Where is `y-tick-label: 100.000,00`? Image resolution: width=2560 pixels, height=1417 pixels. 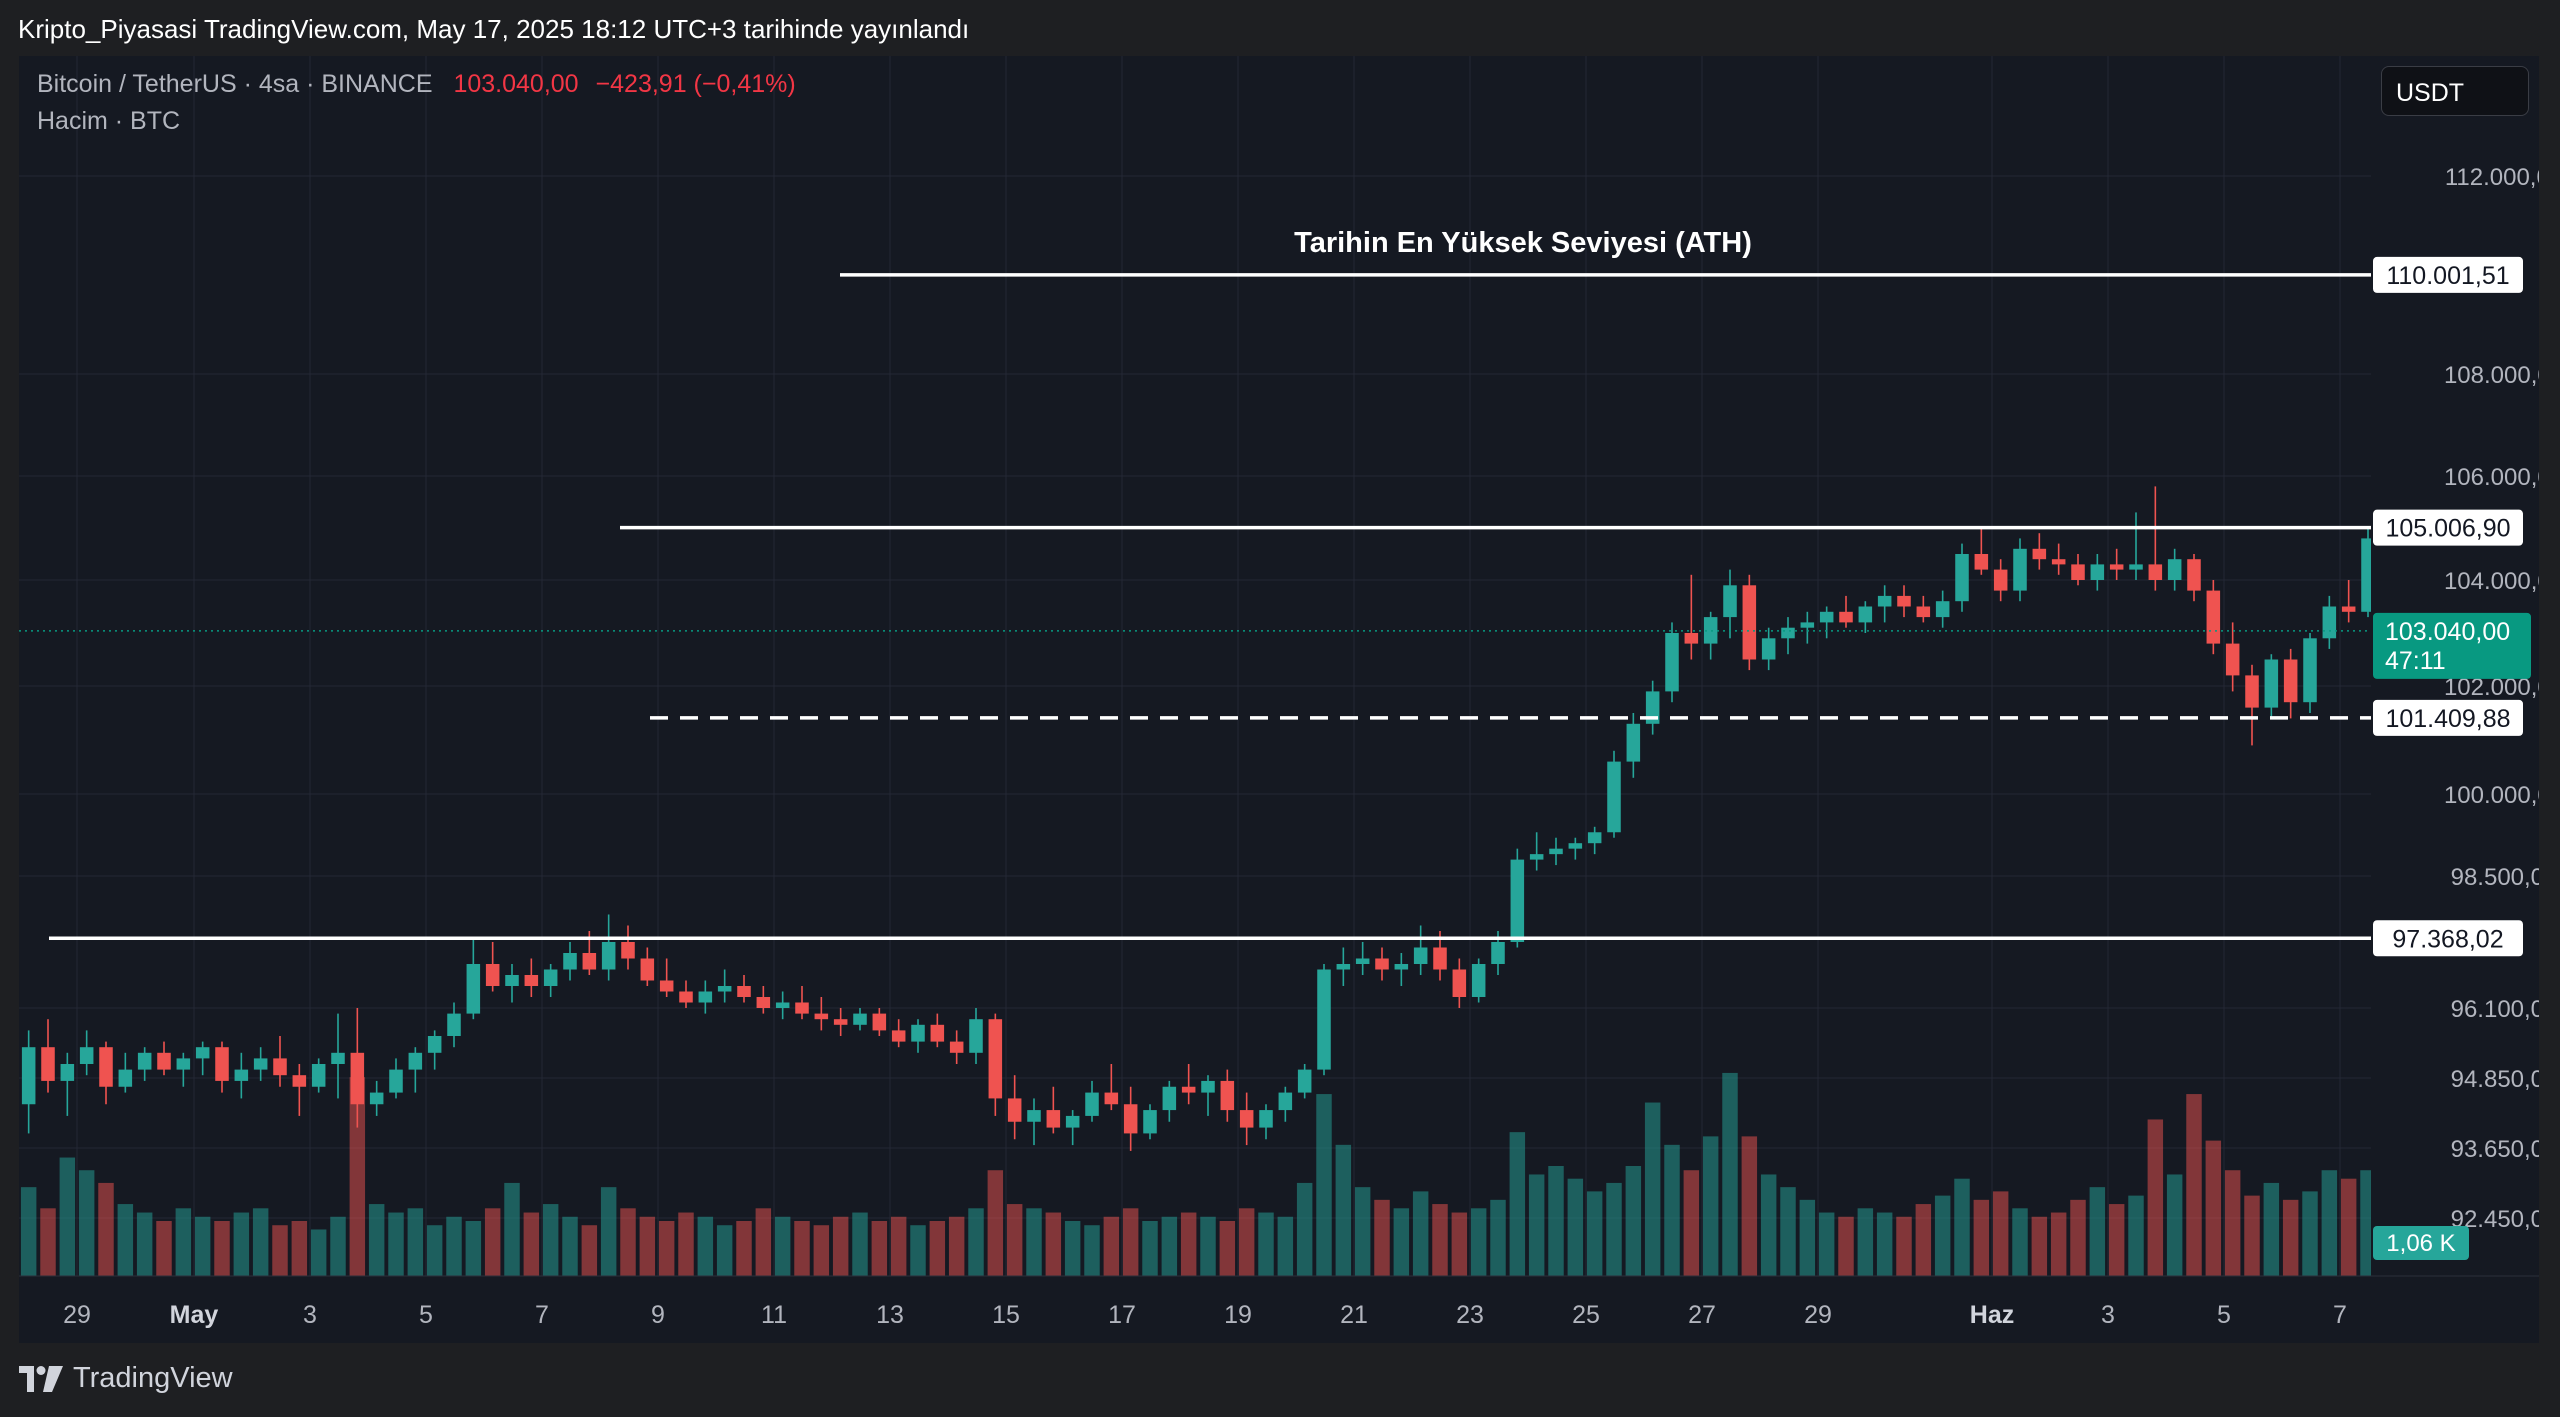 y-tick-label: 100.000,00 is located at coordinates (2491, 795).